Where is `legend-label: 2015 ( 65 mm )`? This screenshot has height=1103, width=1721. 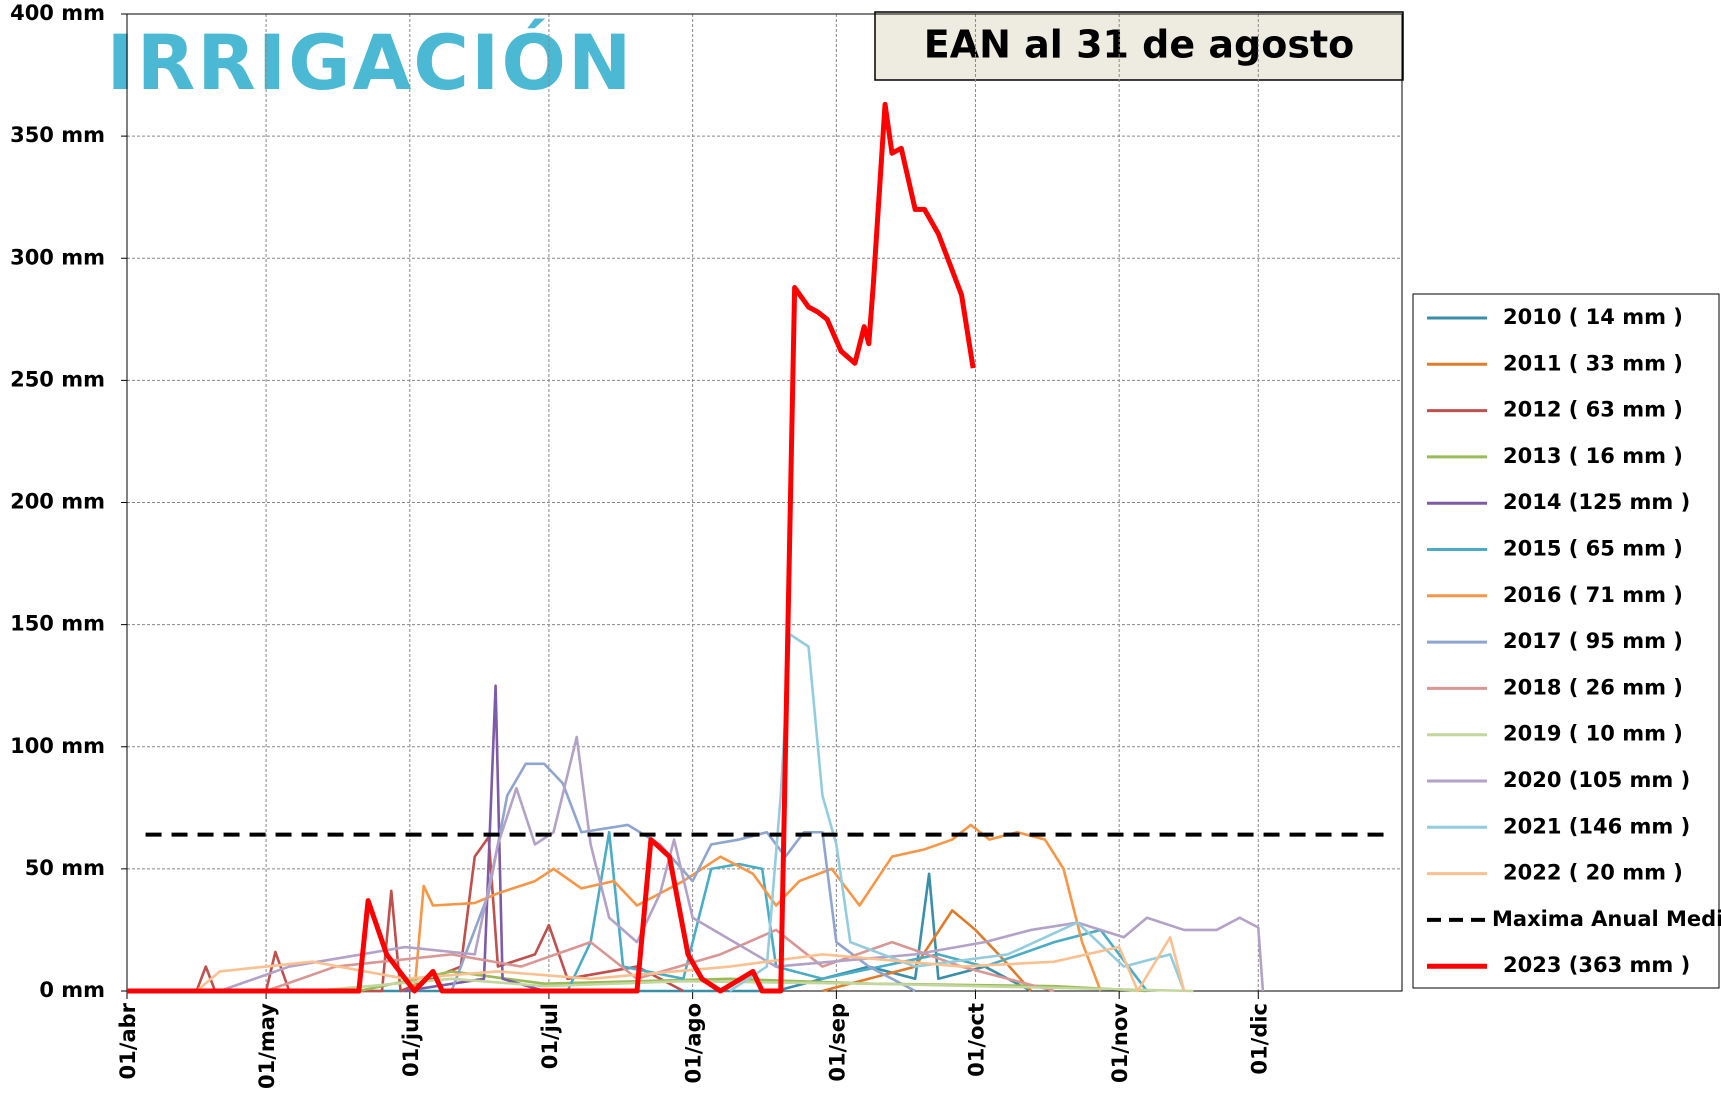 legend-label: 2015 ( 65 mm ) is located at coordinates (1593, 549).